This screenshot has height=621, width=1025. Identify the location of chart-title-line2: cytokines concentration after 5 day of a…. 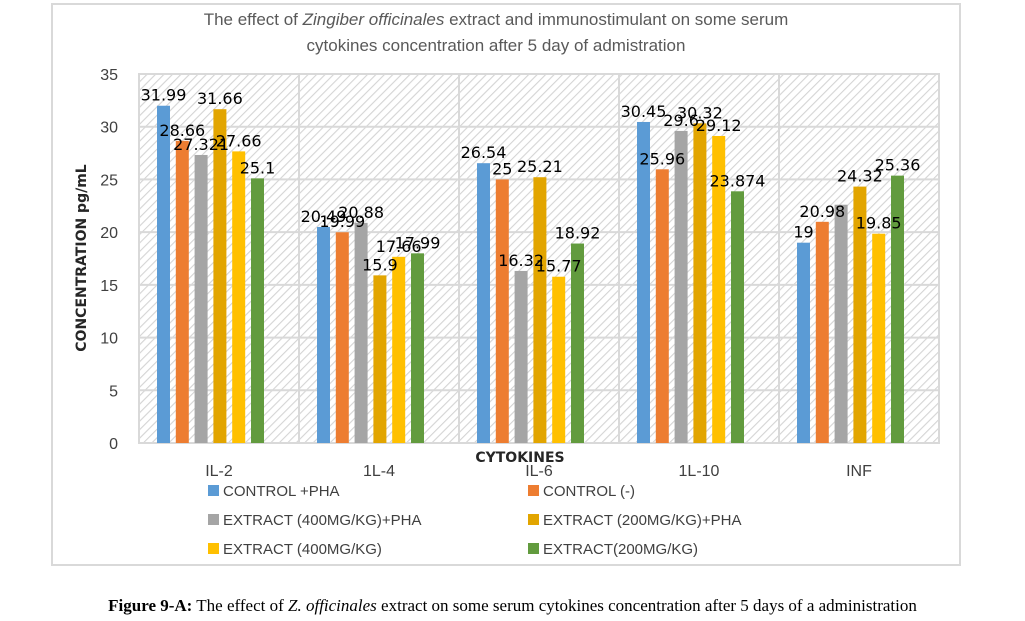
(496, 45).